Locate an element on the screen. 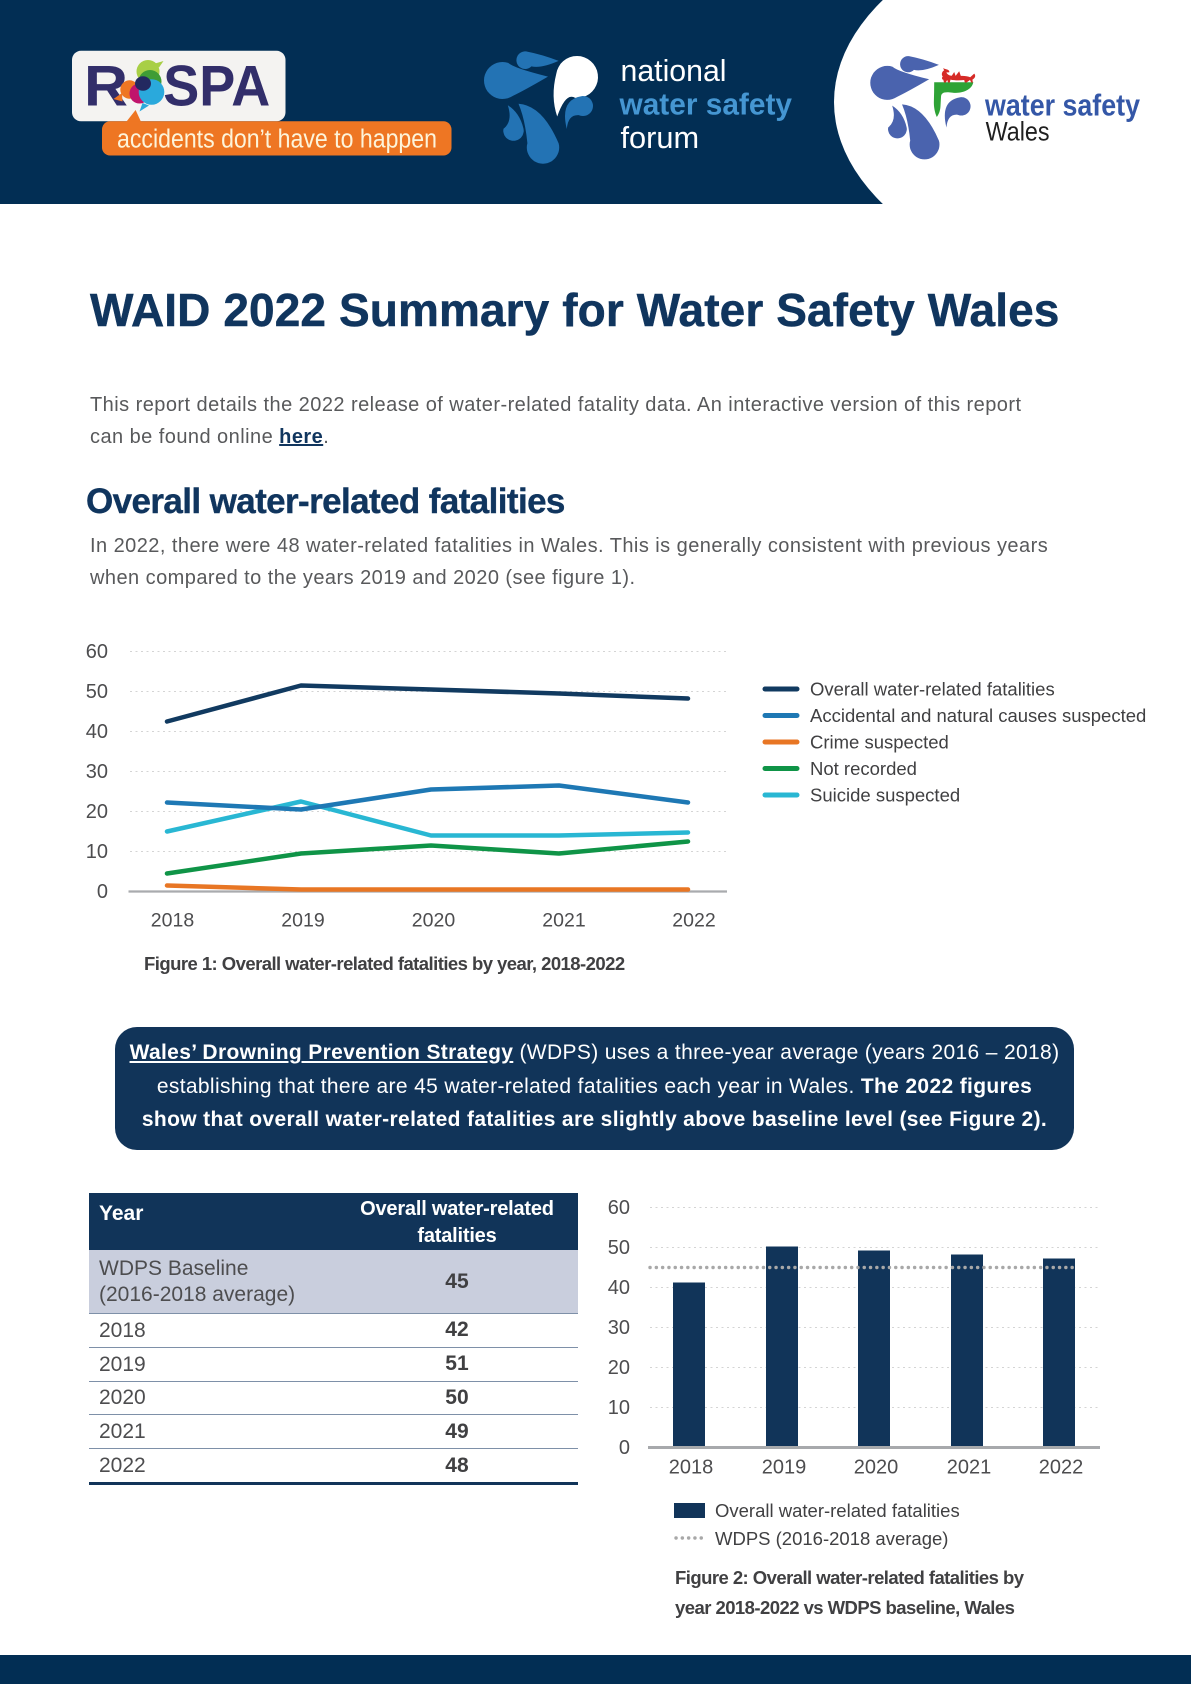 This screenshot has height=1684, width=1191. svg-text:Accidental and natural causes: Accidental and natural causes suspected is located at coordinates (978, 715).